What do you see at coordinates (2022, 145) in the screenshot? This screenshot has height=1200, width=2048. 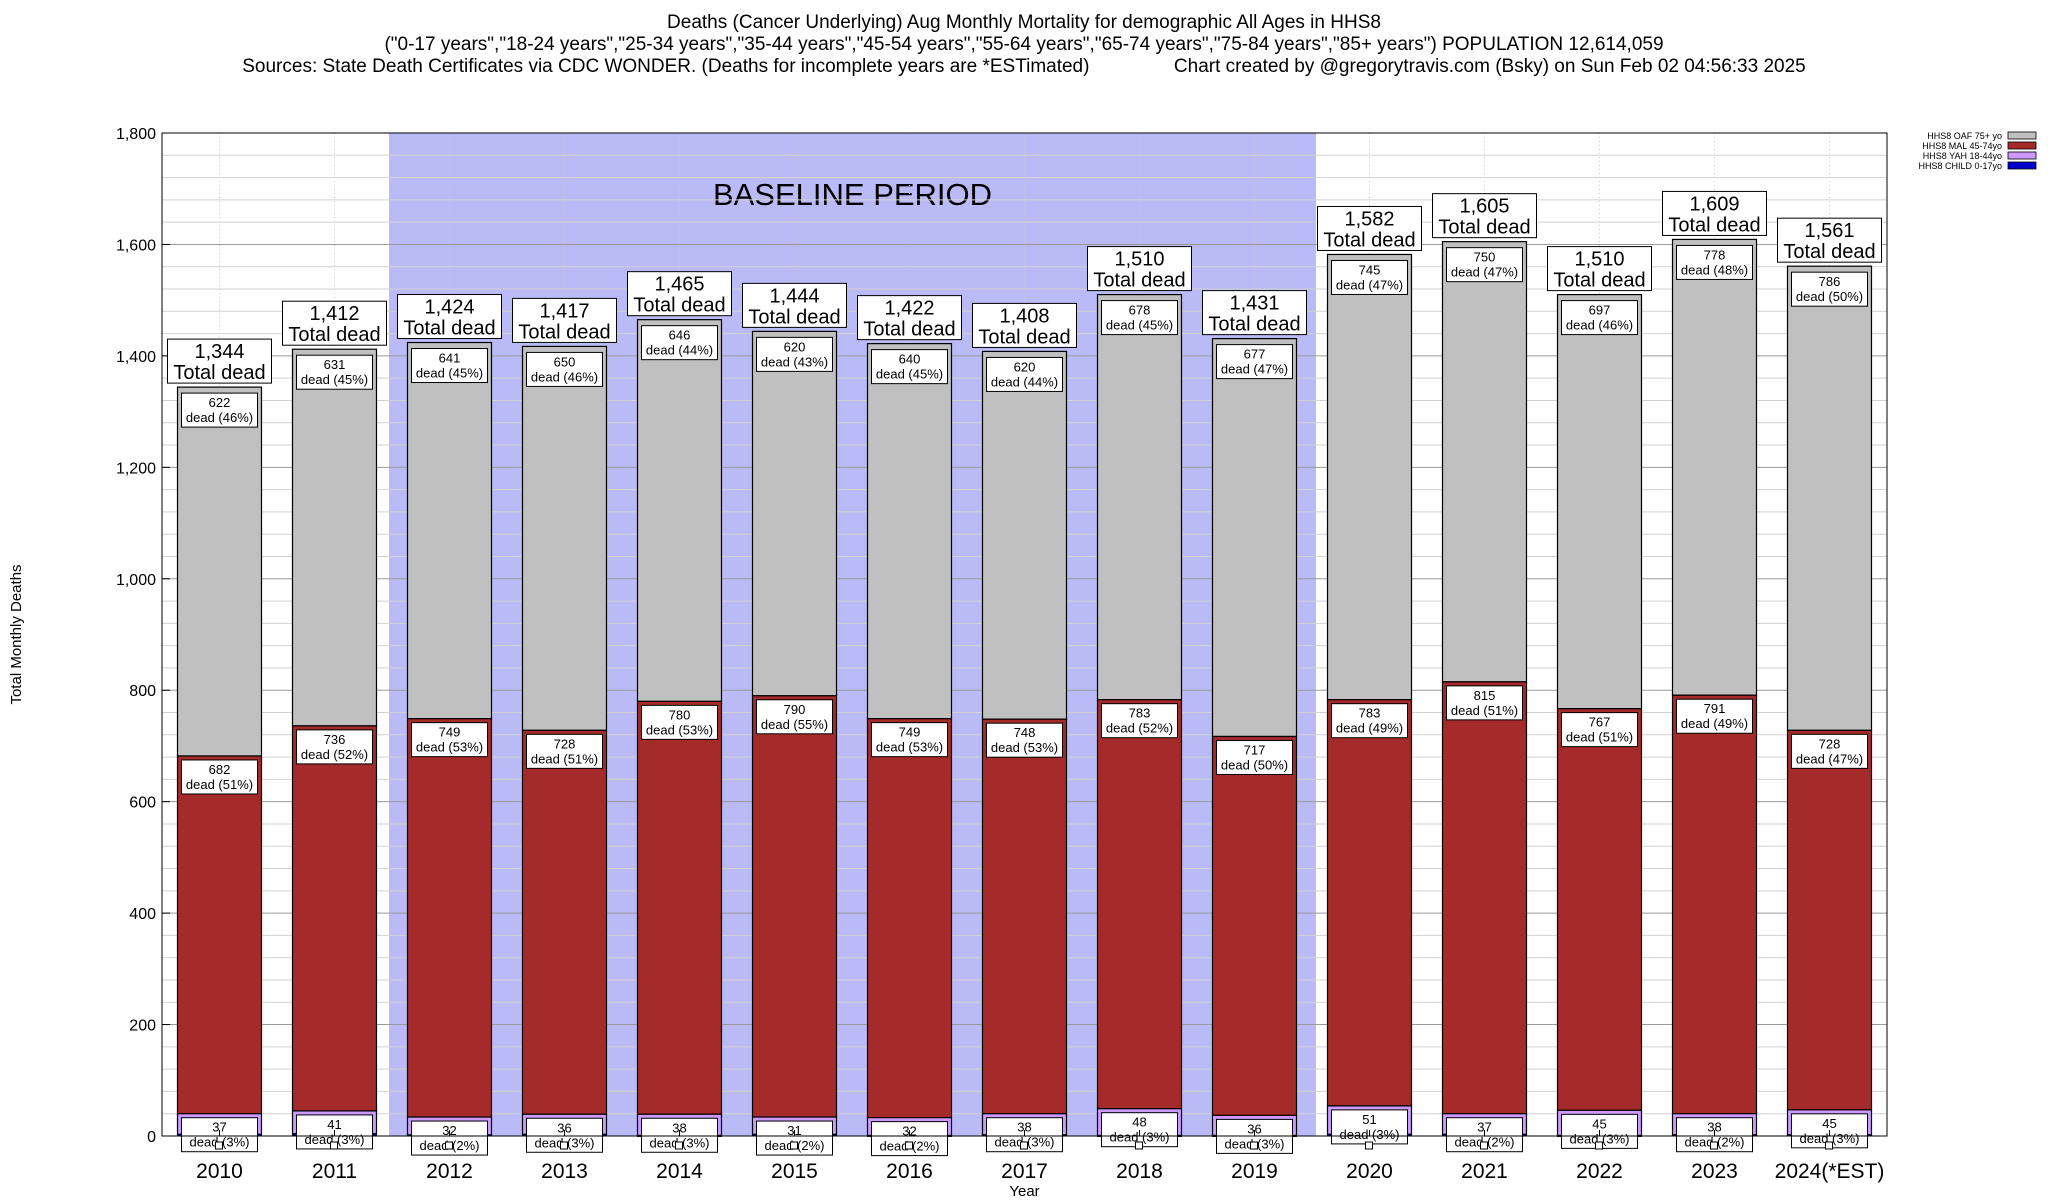 I see `legend-swatch-mal` at bounding box center [2022, 145].